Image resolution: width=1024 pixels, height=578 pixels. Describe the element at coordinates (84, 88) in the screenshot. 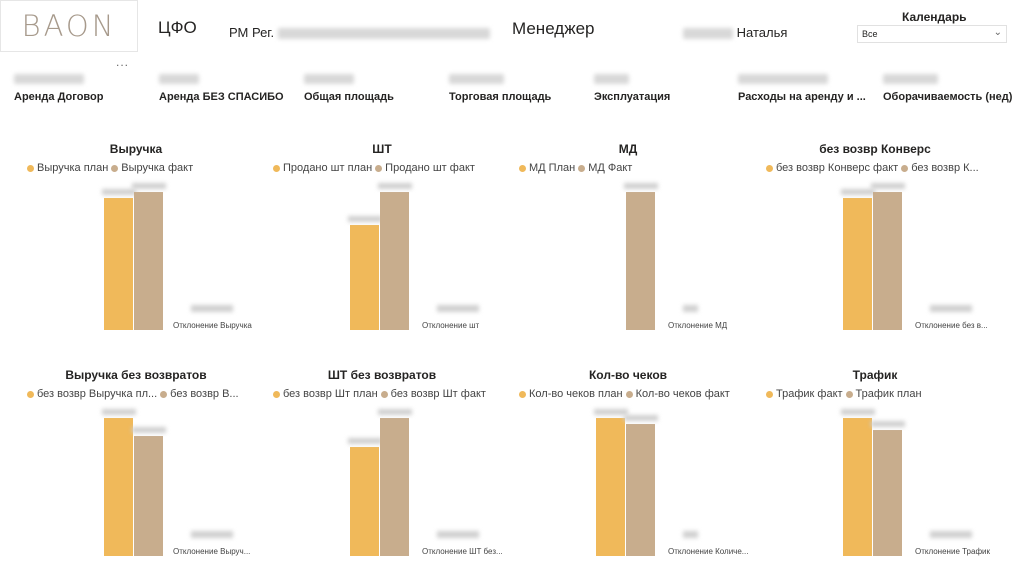

I see `kpi-card: Аренда Договор` at that location.